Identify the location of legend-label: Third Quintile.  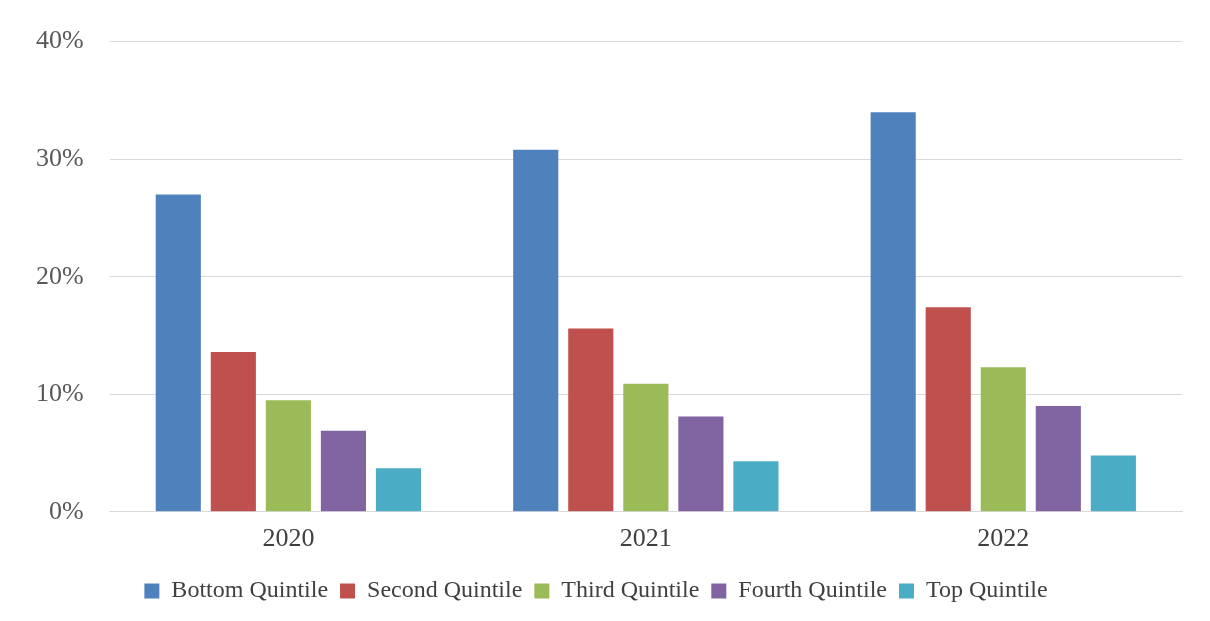
(630, 589).